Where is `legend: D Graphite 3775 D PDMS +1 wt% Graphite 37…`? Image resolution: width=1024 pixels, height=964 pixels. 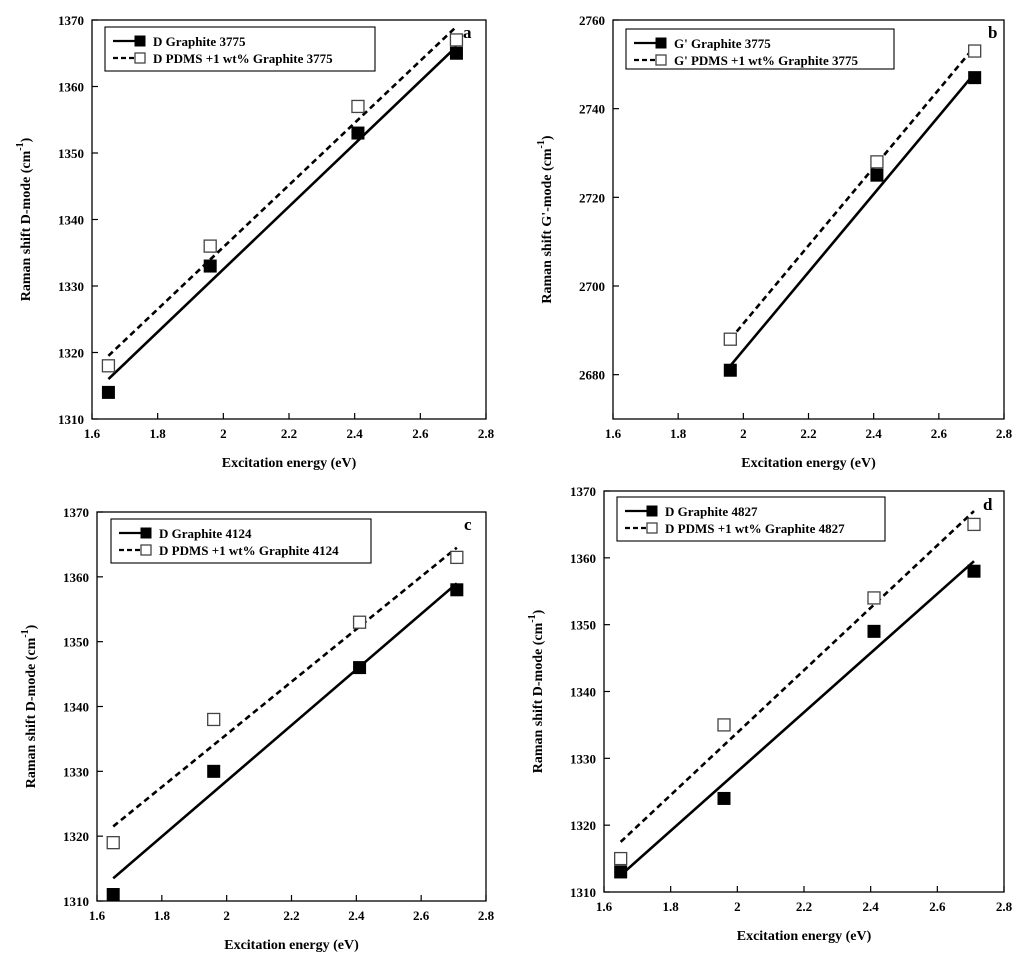 legend: D Graphite 3775 D PDMS +1 wt% Graphite 37… is located at coordinates (240, 49).